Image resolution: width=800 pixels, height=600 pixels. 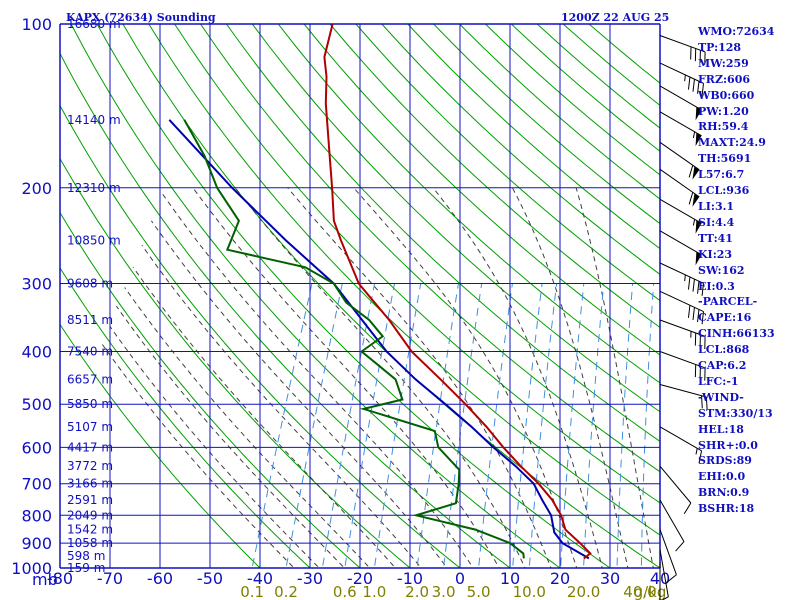 What do you see at coordinates (725, 159) in the screenshot?
I see `index-item: TH:5691` at bounding box center [725, 159].